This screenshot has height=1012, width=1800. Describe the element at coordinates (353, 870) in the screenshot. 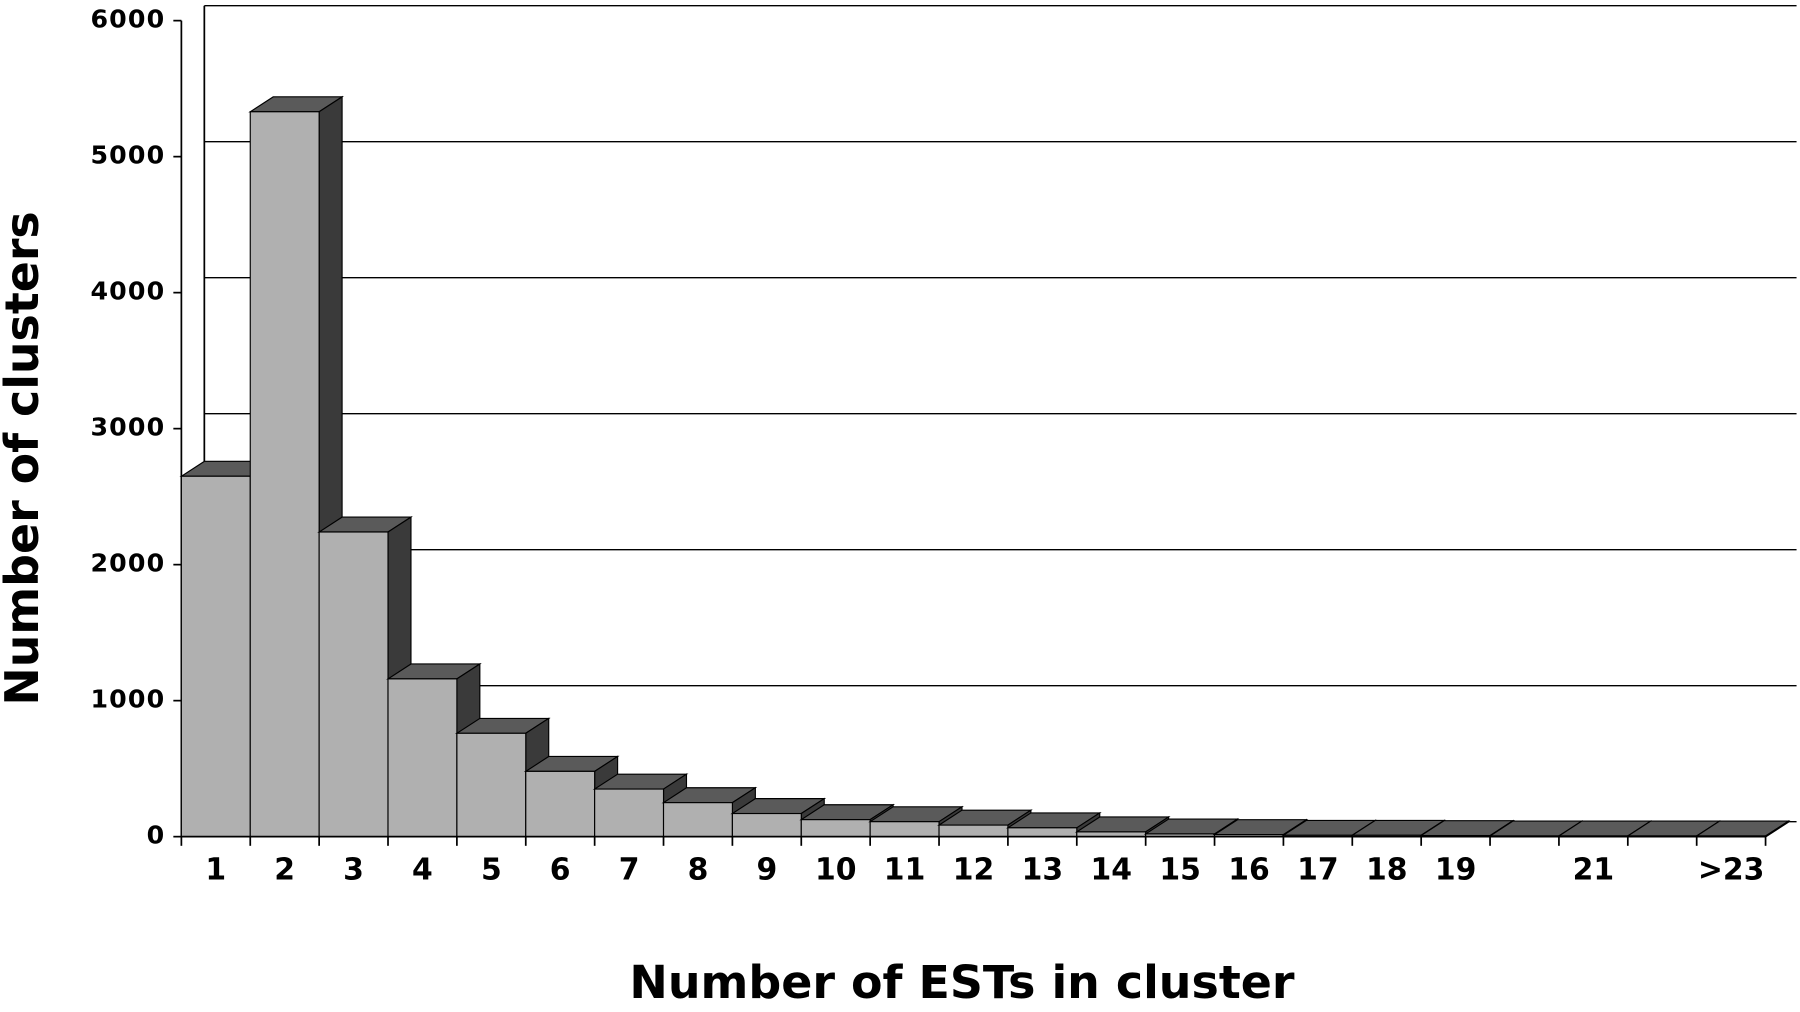

I see `x-tick-label: 3` at that location.